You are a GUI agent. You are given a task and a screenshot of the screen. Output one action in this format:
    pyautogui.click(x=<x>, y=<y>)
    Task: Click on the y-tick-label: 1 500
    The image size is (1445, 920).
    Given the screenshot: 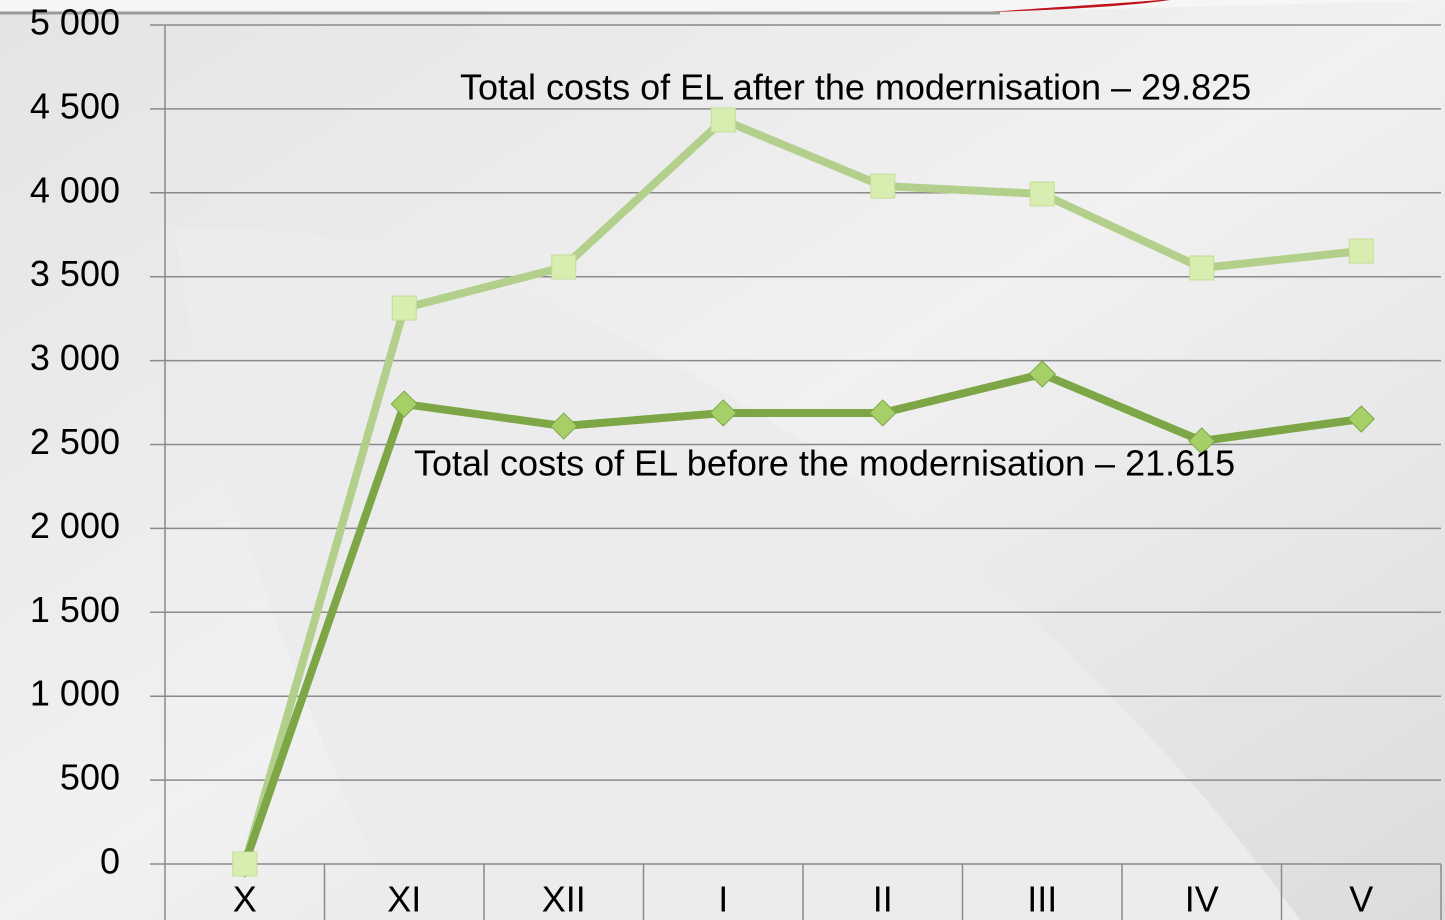 What is the action you would take?
    pyautogui.click(x=75, y=609)
    